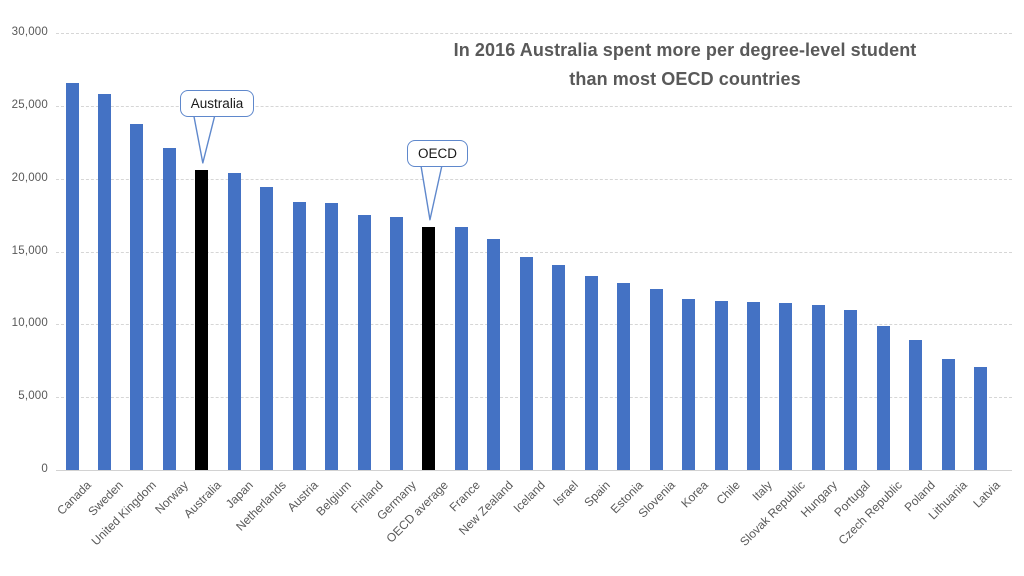 The width and height of the screenshot is (1024, 576). What do you see at coordinates (431, 193) in the screenshot?
I see `callout-tail-oecd-average` at bounding box center [431, 193].